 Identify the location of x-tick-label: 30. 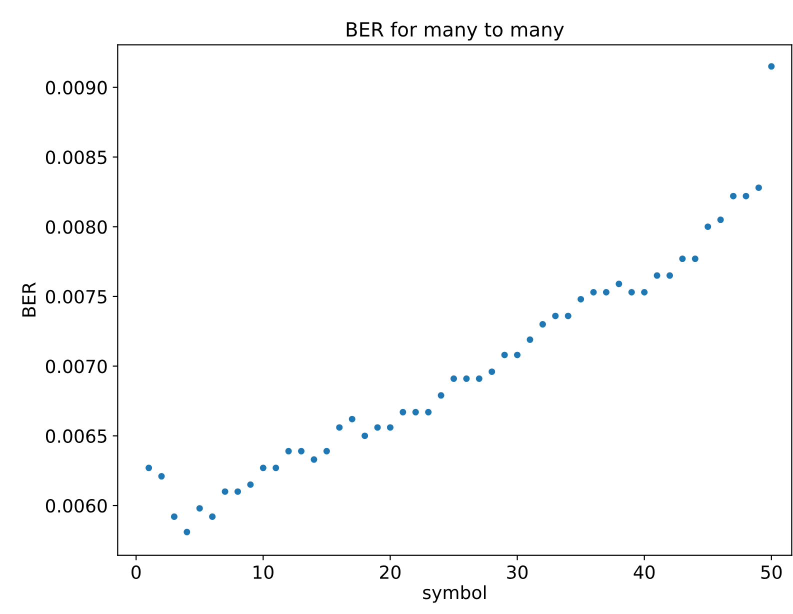
(517, 572).